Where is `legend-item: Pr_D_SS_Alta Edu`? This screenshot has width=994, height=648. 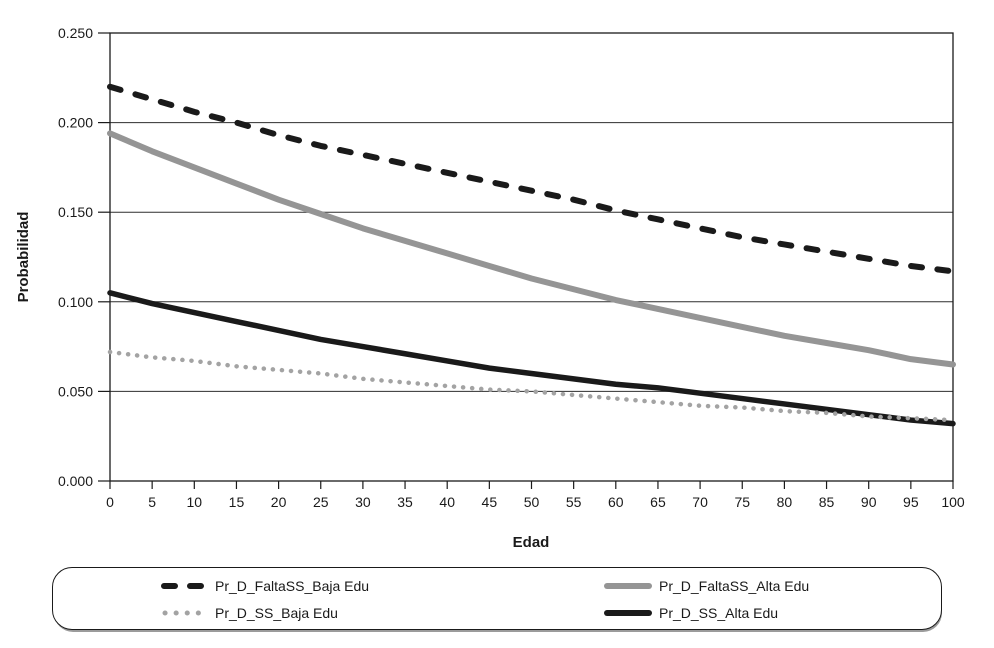
legend-item: Pr_D_SS_Alta Edu is located at coordinates (719, 613).